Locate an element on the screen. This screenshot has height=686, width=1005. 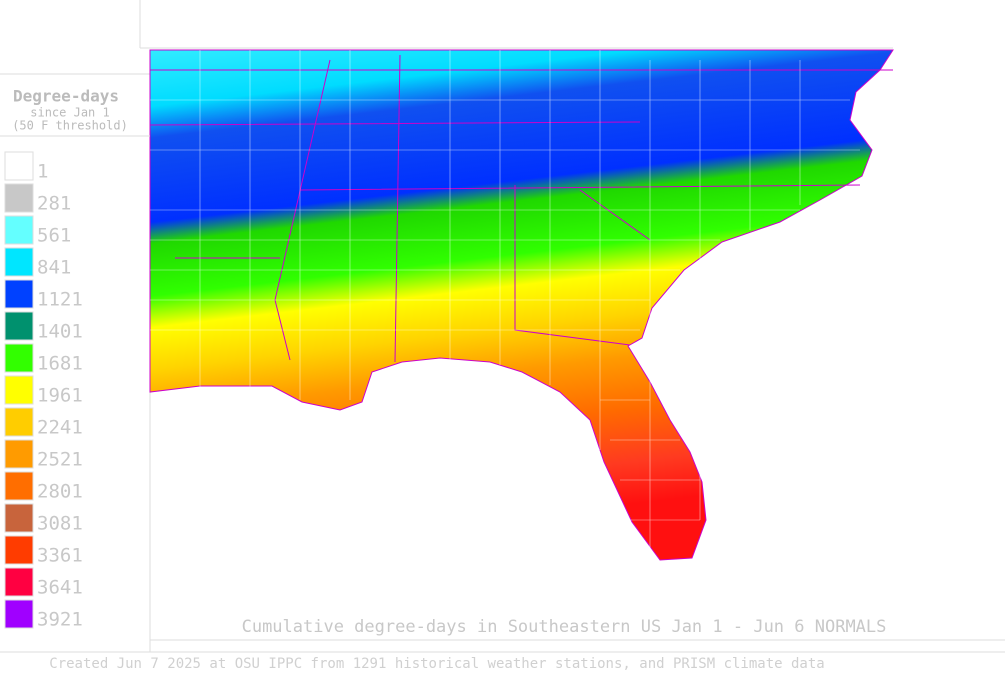
legend-label: 2801 is located at coordinates (60, 492).